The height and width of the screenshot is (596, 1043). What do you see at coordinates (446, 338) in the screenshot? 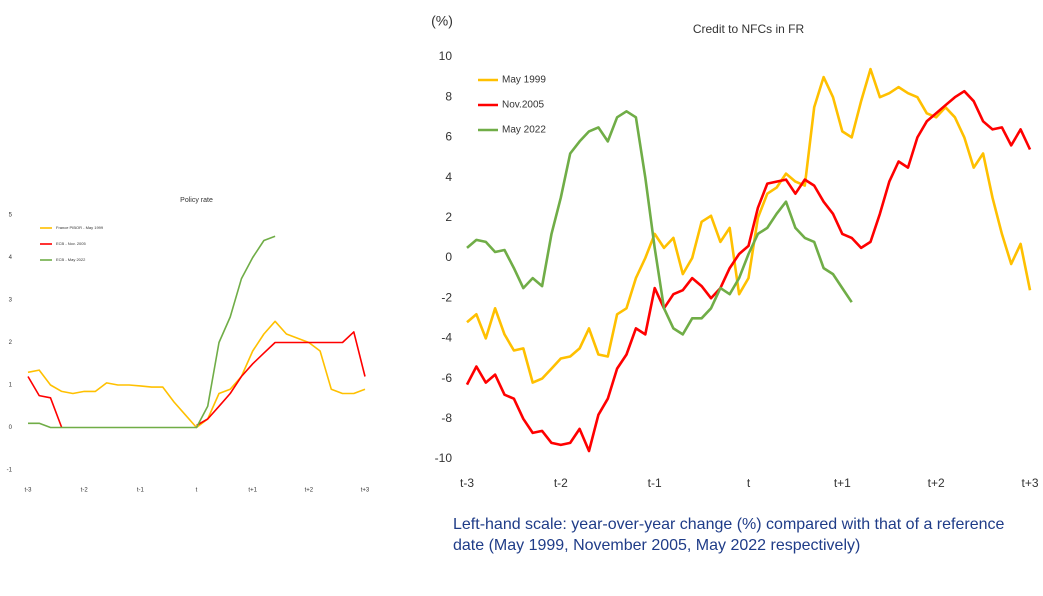
I see `y-tick-label: -4` at bounding box center [446, 338].